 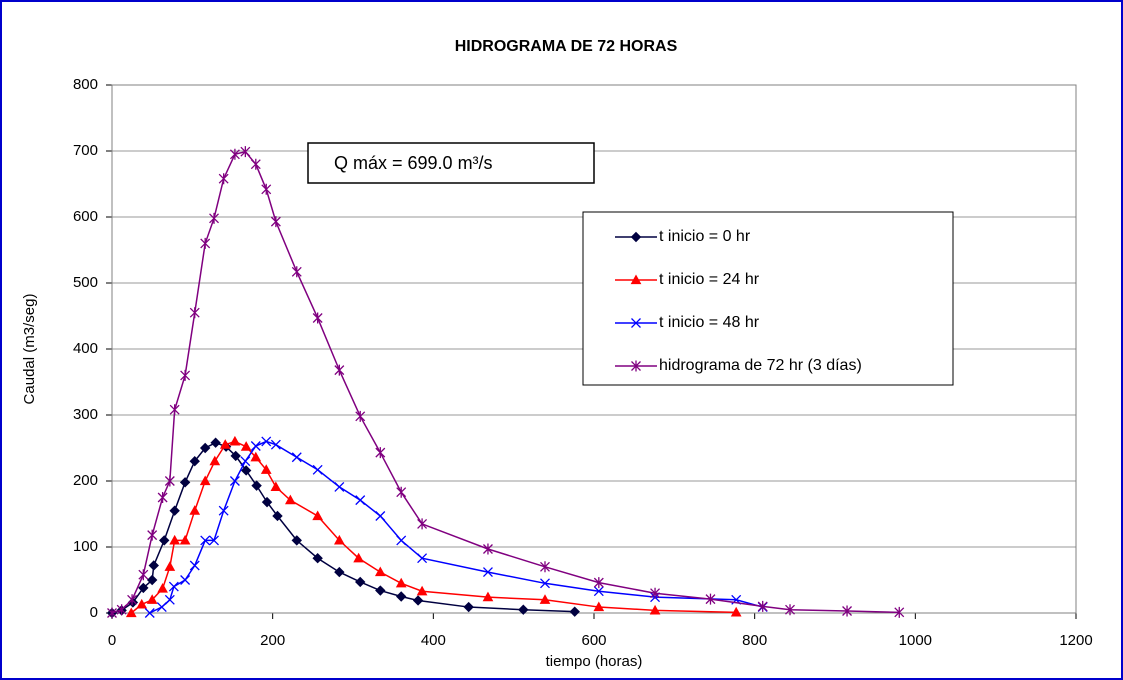 I want to click on x-tick-label: 800, so click(x=754, y=640).